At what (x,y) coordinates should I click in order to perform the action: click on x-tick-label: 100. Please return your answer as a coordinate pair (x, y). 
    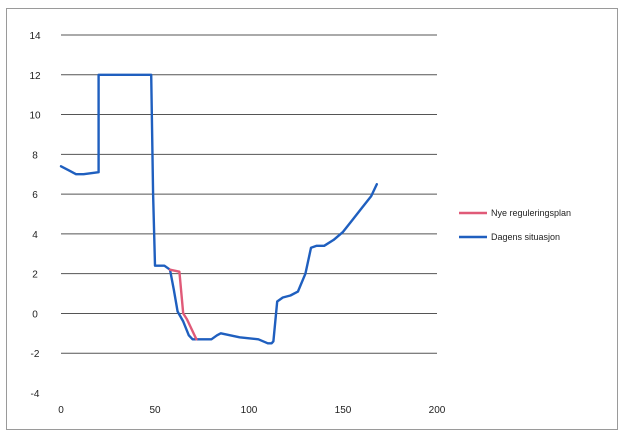
    Looking at the image, I should click on (249, 410).